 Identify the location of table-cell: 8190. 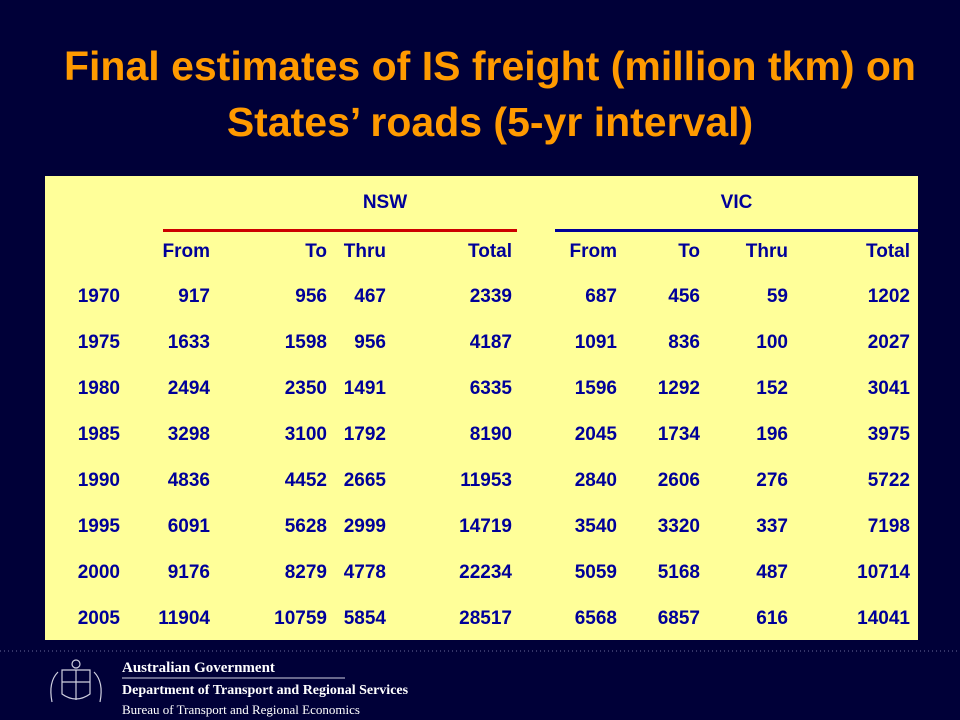
(490, 434).